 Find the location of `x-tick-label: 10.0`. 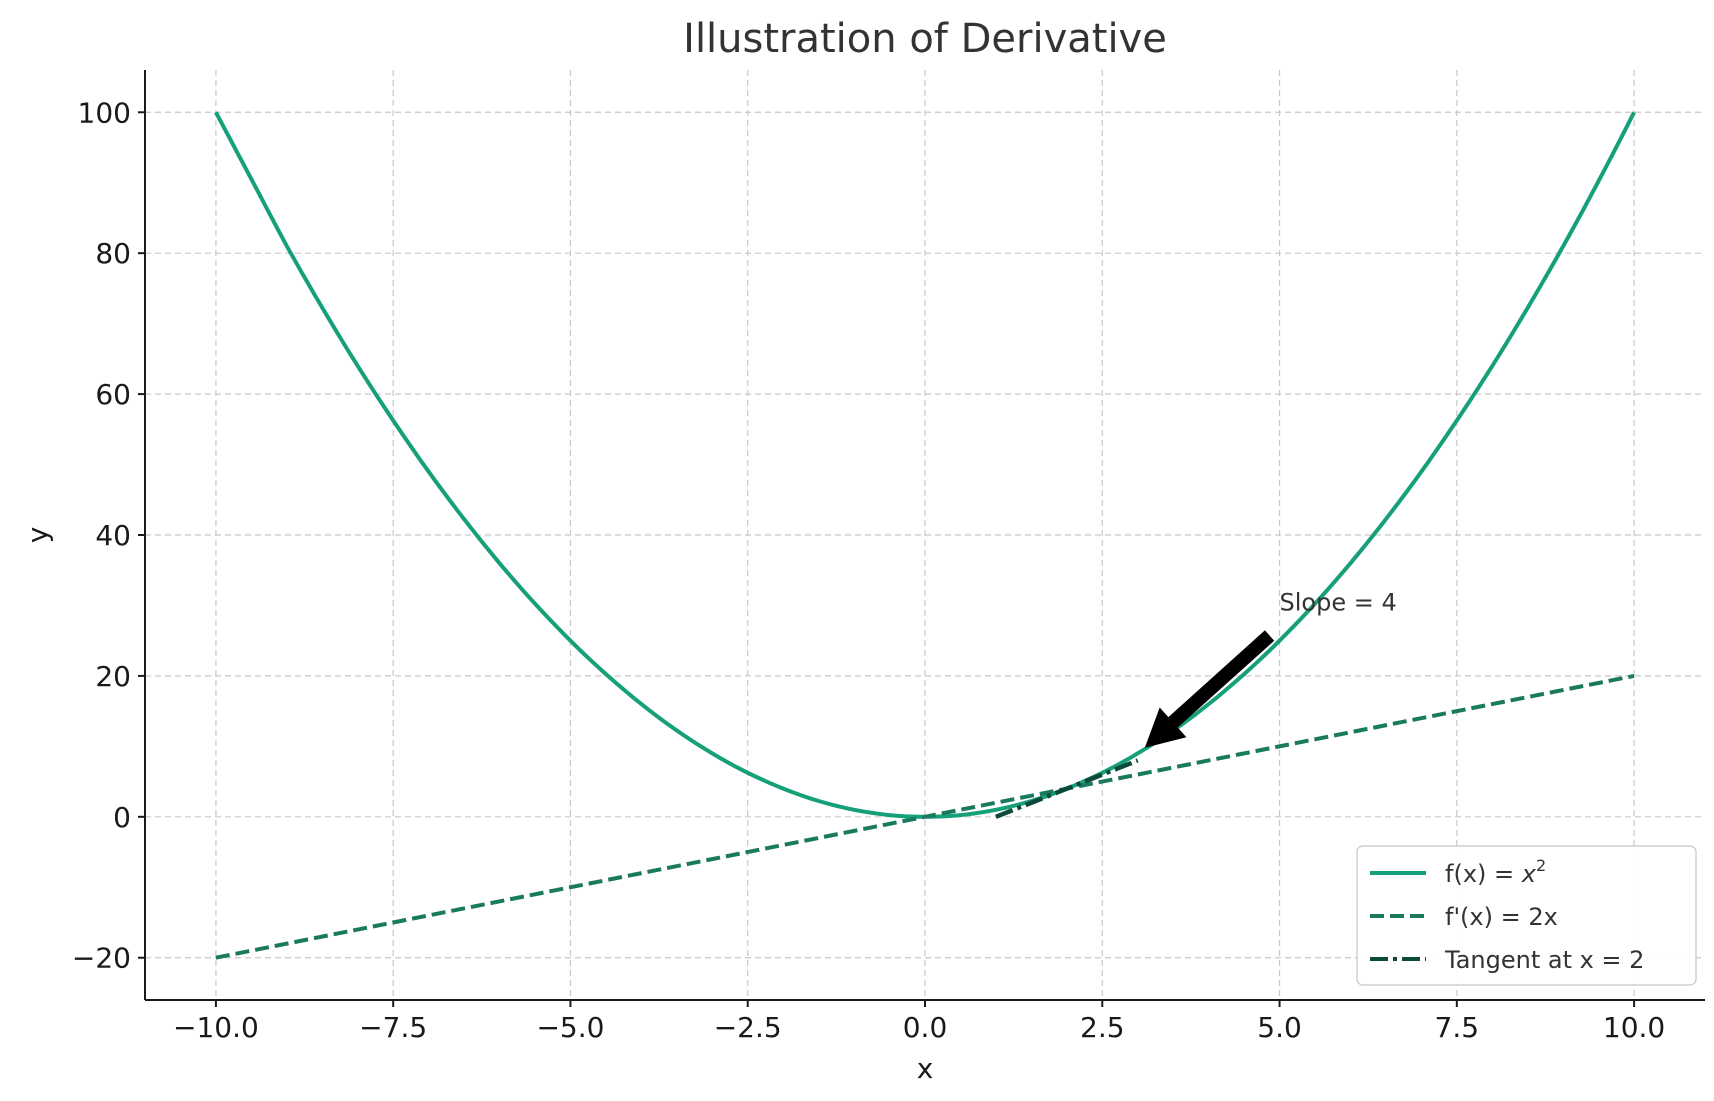

x-tick-label: 10.0 is located at coordinates (1634, 1027).